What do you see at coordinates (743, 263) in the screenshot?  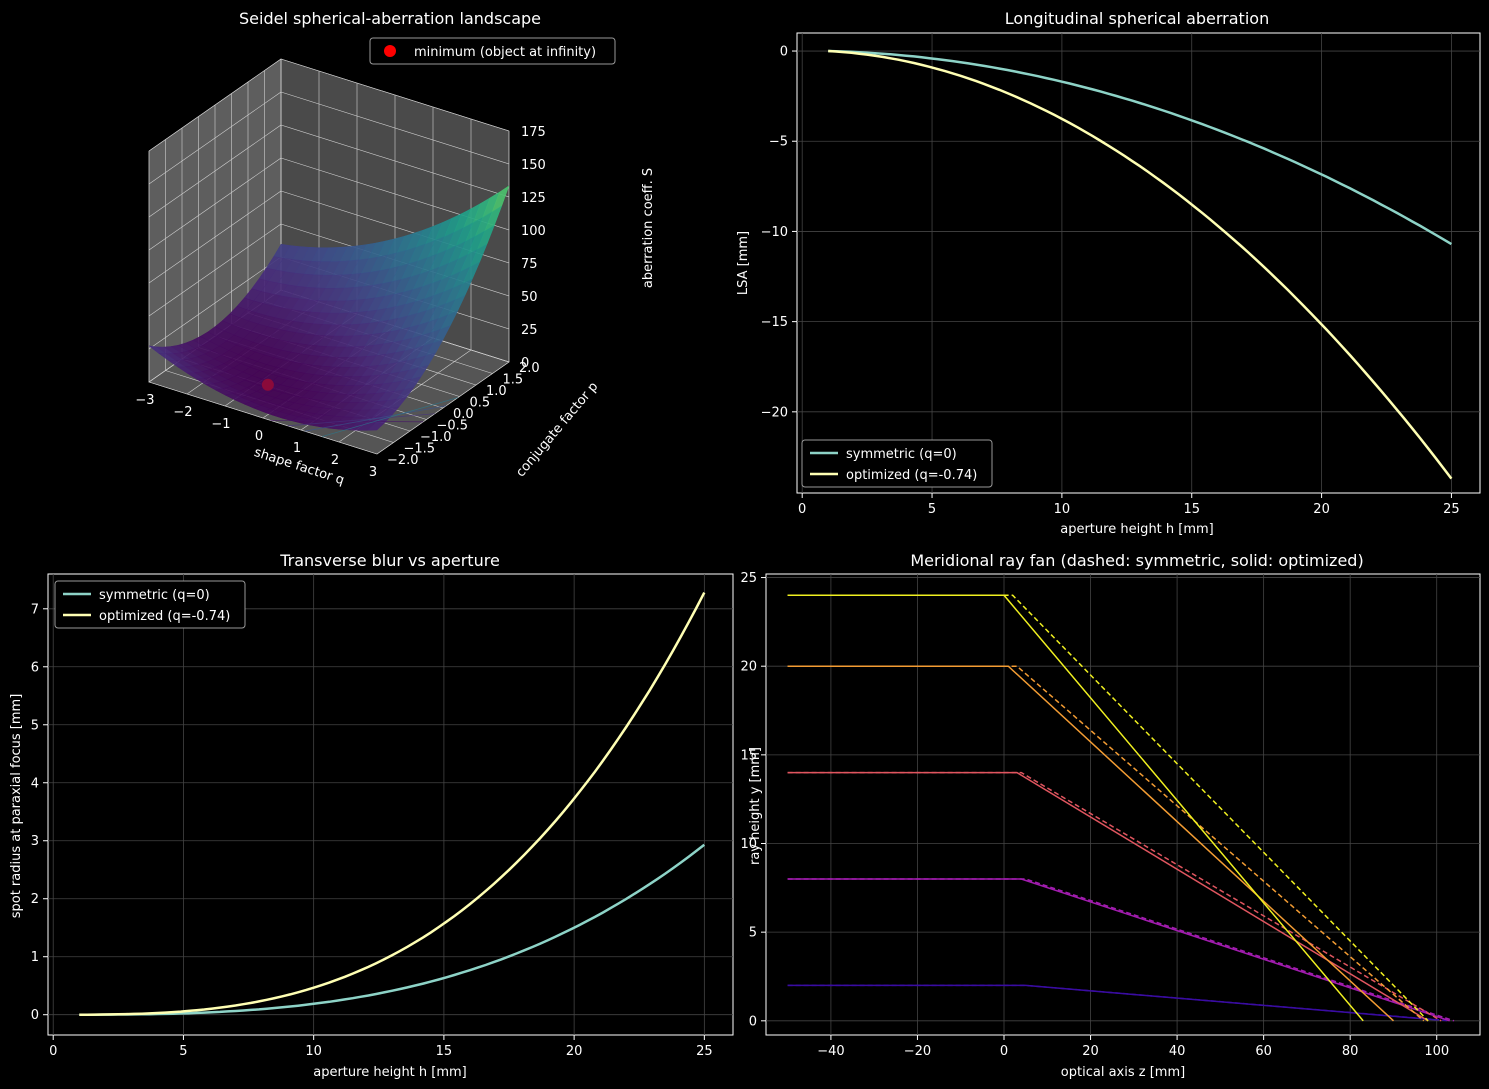 I see `lsa-ylabel: LSA [mm]` at bounding box center [743, 263].